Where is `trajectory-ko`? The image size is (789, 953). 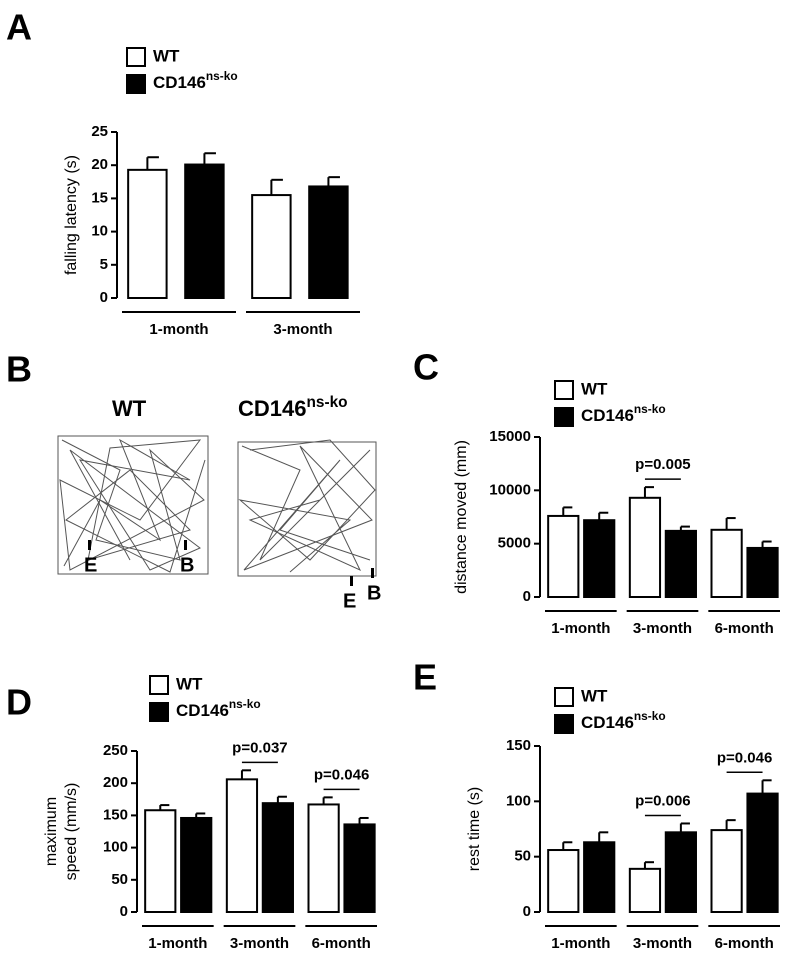
trajectory-ko is located at coordinates (307, 508).